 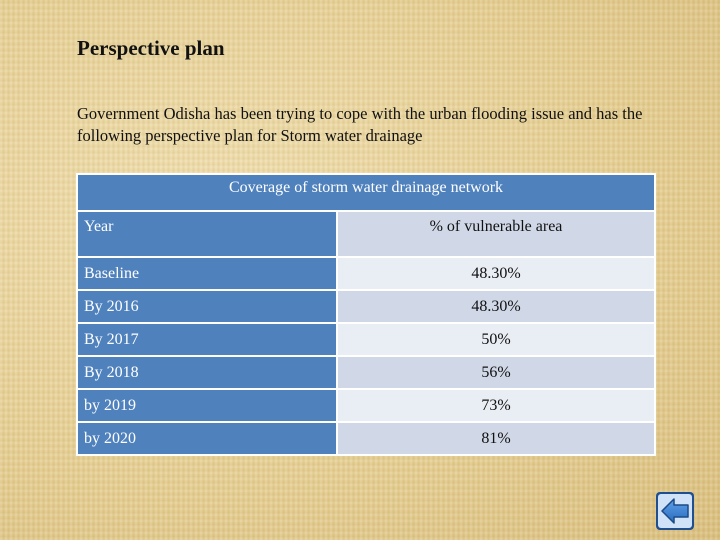 I want to click on row-value: 50%, so click(x=496, y=339).